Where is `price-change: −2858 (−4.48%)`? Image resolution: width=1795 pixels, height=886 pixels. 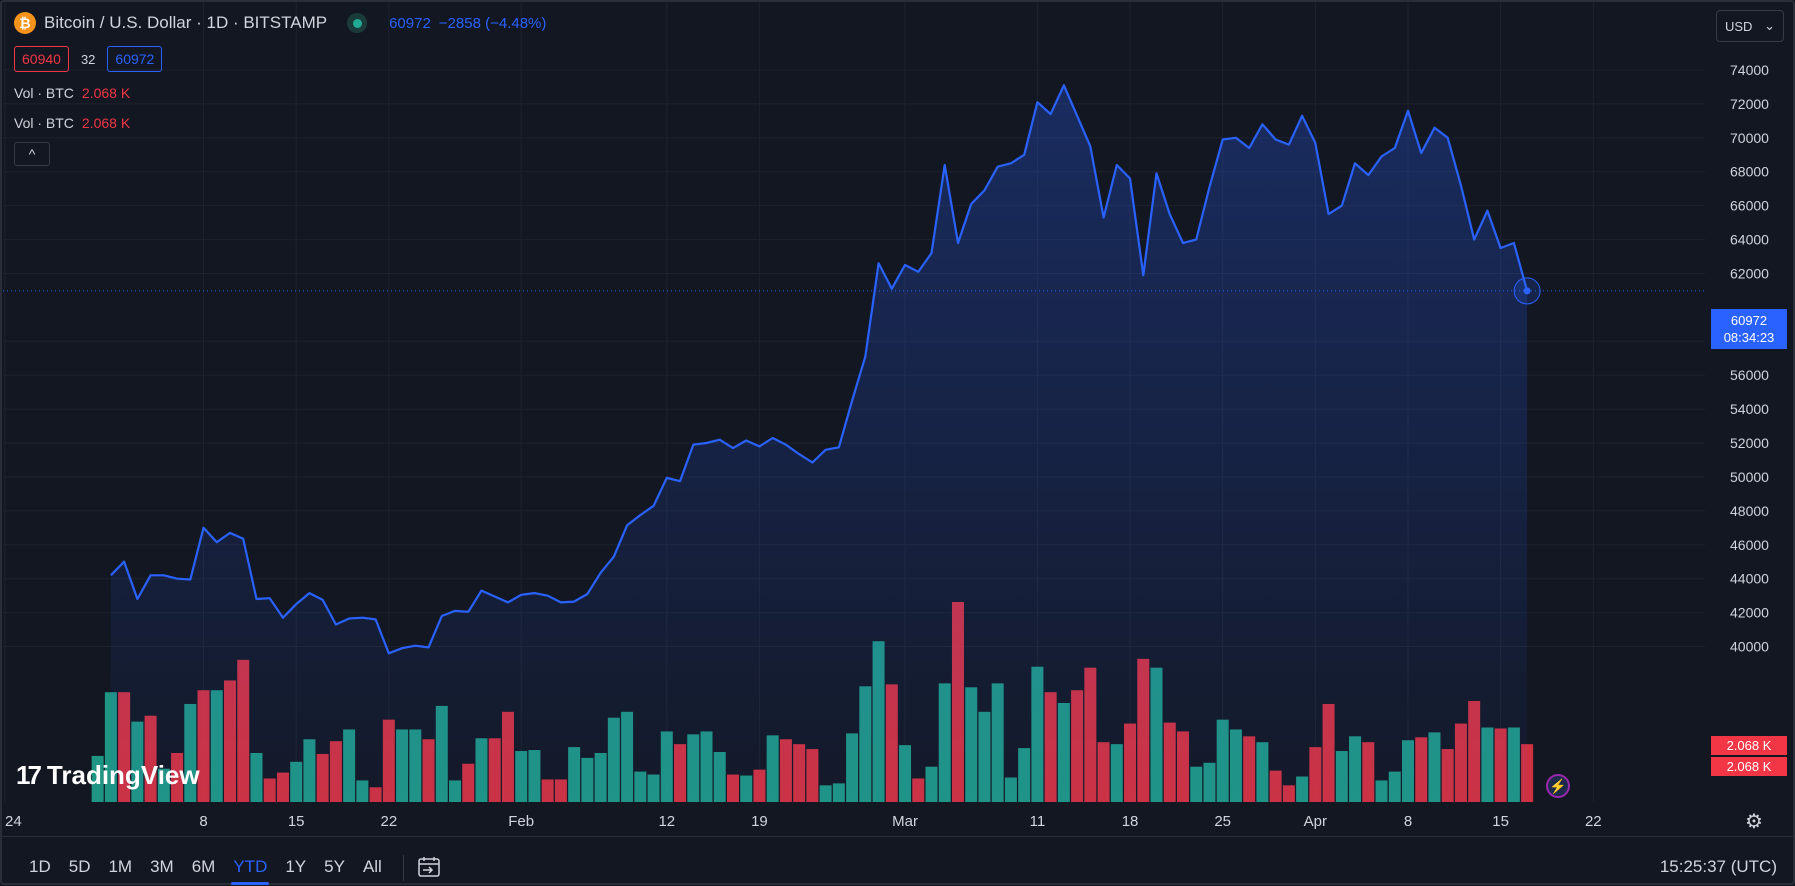
price-change: −2858 (−4.48%) is located at coordinates (492, 23).